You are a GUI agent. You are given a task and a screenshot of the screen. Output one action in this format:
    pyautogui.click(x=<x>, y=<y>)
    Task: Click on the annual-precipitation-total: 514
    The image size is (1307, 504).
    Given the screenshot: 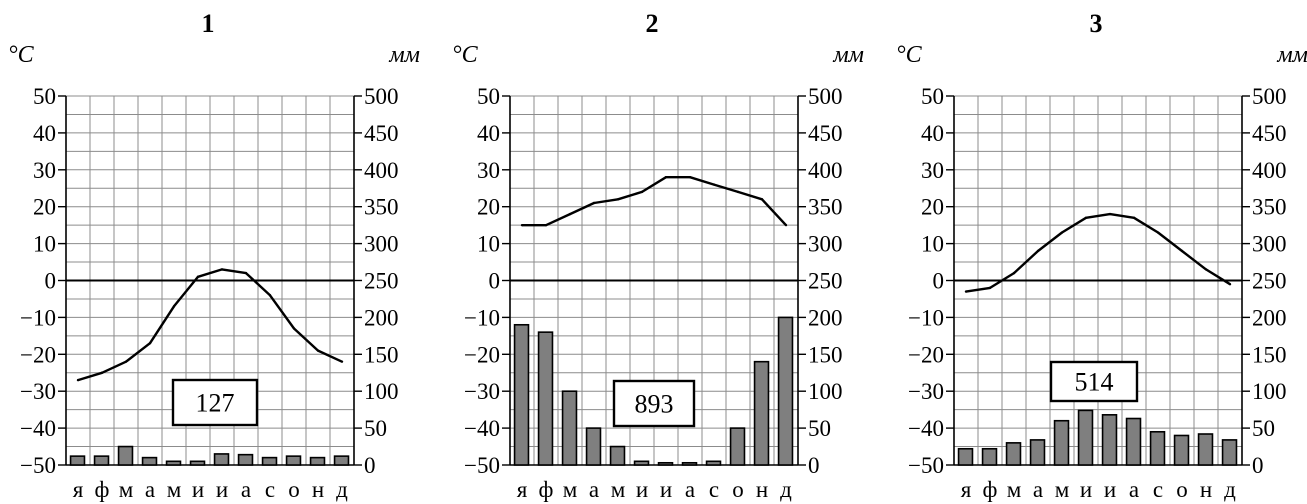 What is the action you would take?
    pyautogui.click(x=1094, y=382)
    